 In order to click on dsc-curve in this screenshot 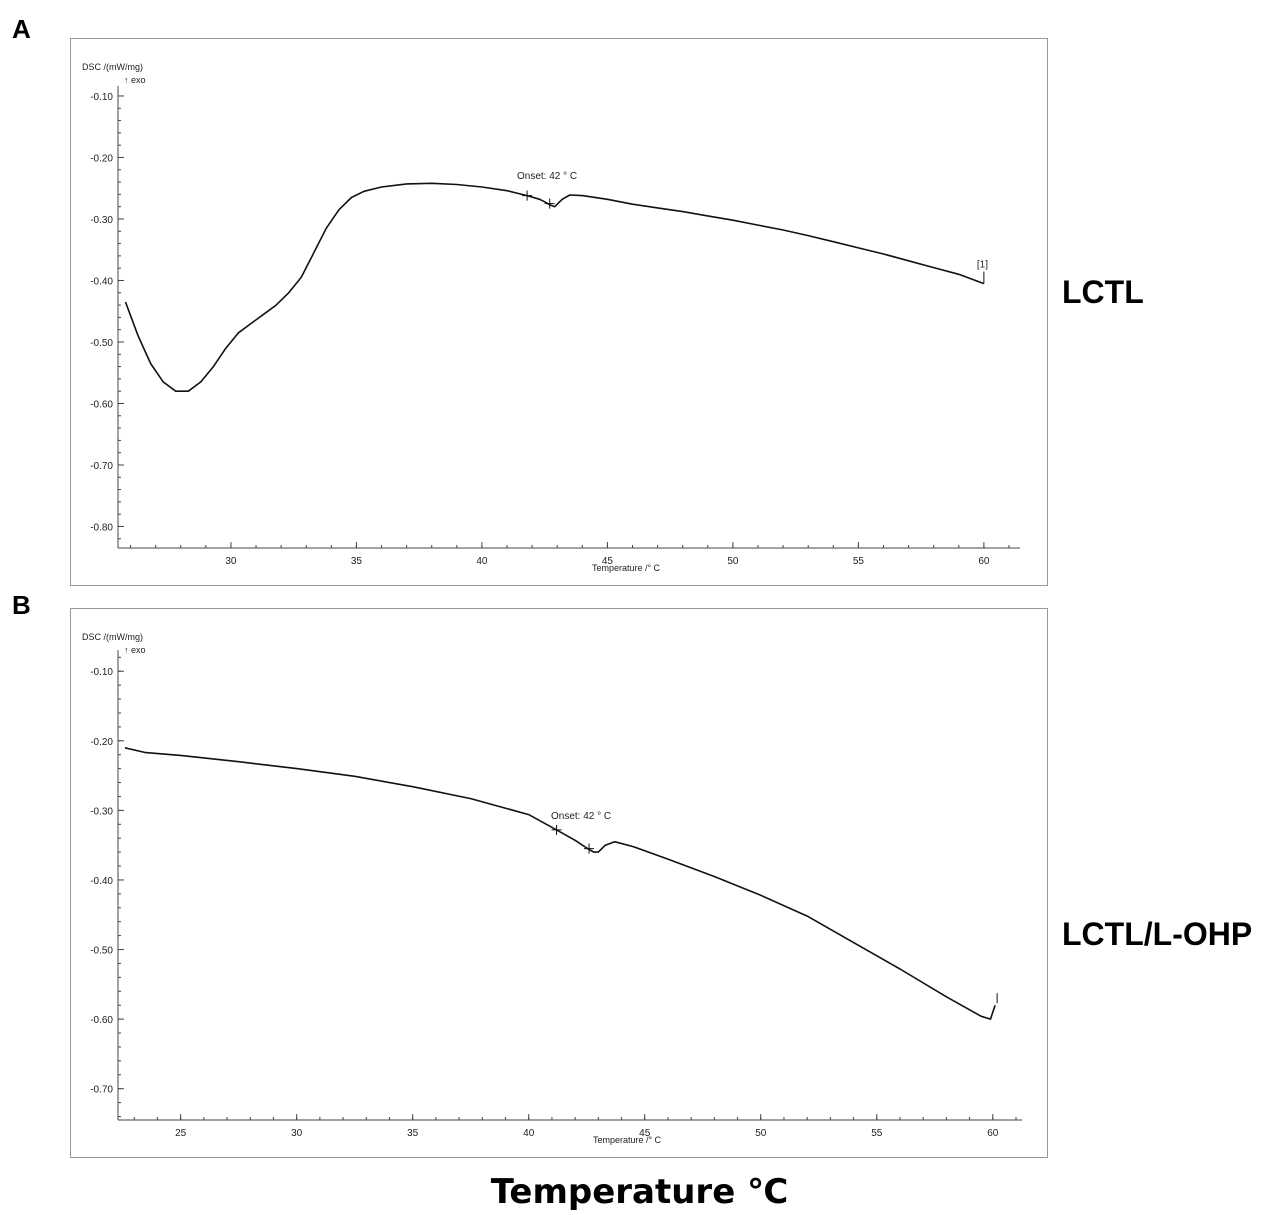, I will do `click(554, 287)`.